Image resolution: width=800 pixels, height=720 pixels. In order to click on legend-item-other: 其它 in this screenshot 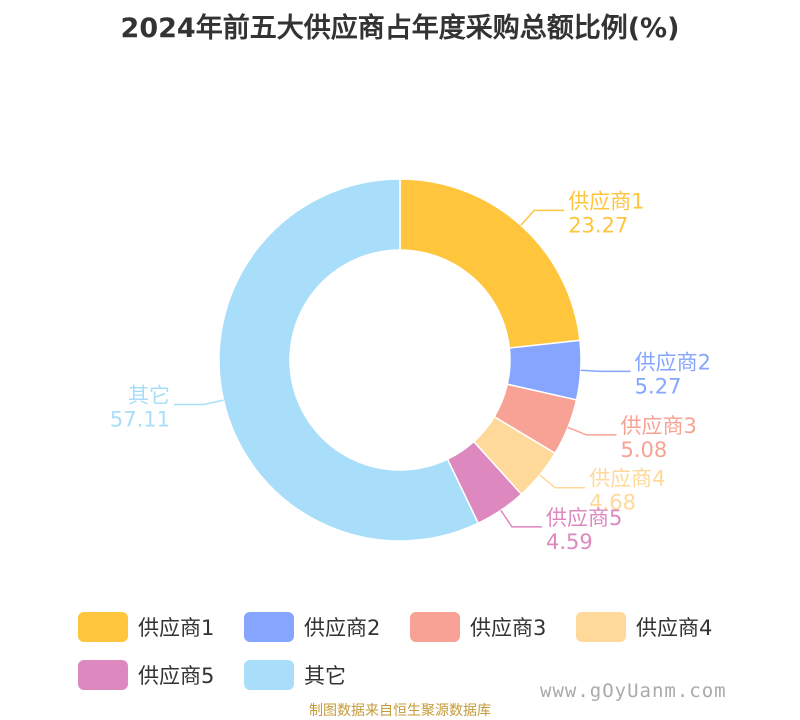, I will do `click(295, 675)`.